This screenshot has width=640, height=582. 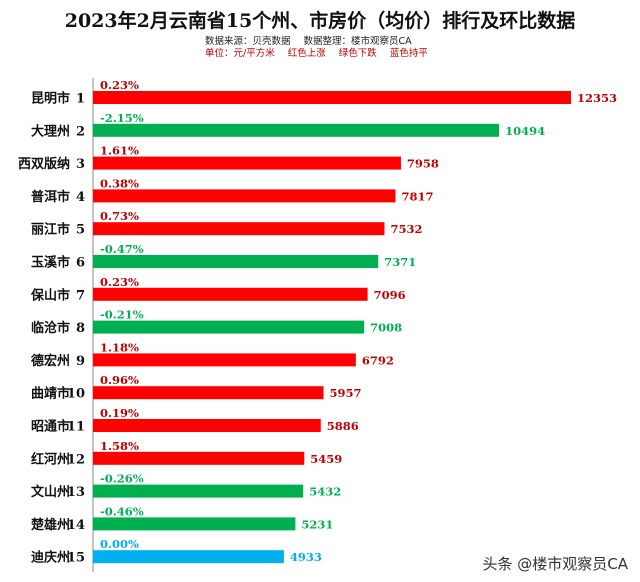 What do you see at coordinates (50, 558) in the screenshot?
I see `category-label: 迪庆州` at bounding box center [50, 558].